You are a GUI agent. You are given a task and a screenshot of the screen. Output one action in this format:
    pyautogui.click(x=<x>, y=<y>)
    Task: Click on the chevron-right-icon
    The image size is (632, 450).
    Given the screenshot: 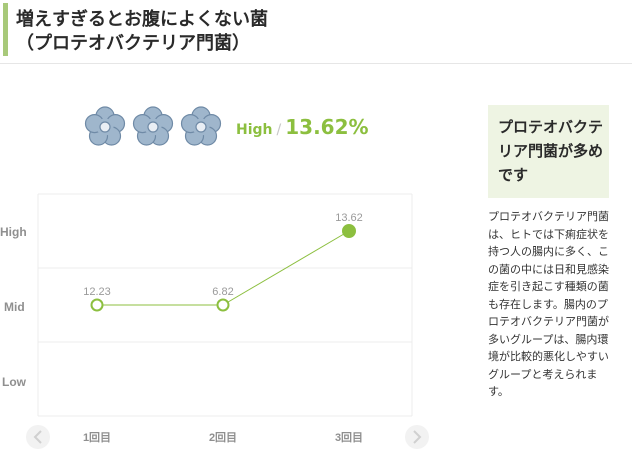 What is the action you would take?
    pyautogui.click(x=417, y=437)
    